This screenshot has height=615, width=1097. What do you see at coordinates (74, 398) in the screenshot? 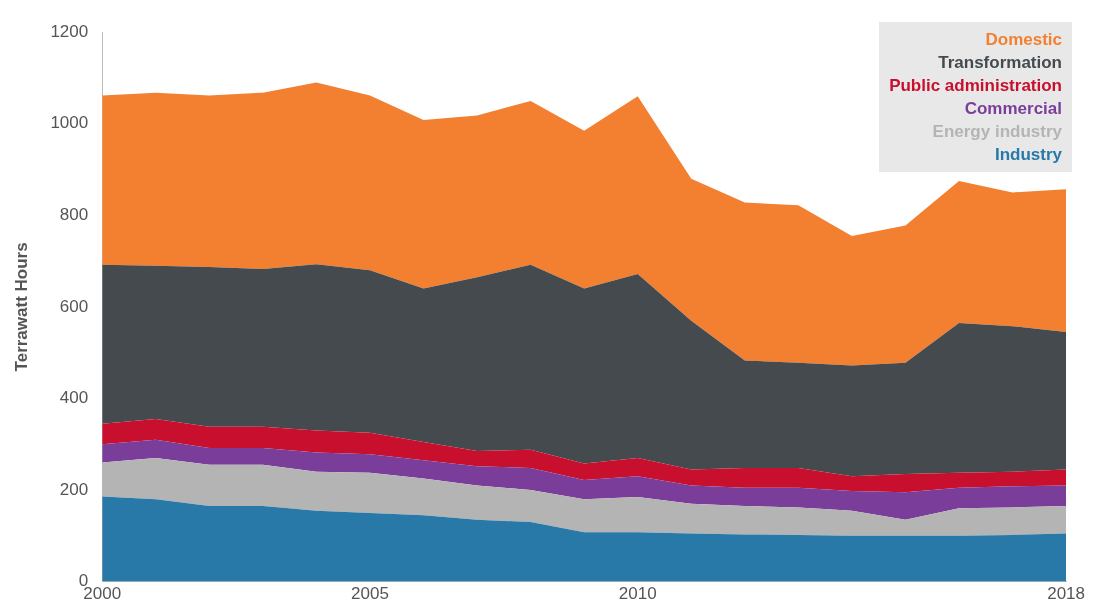
I see `y-tick-label: 400` at bounding box center [74, 398].